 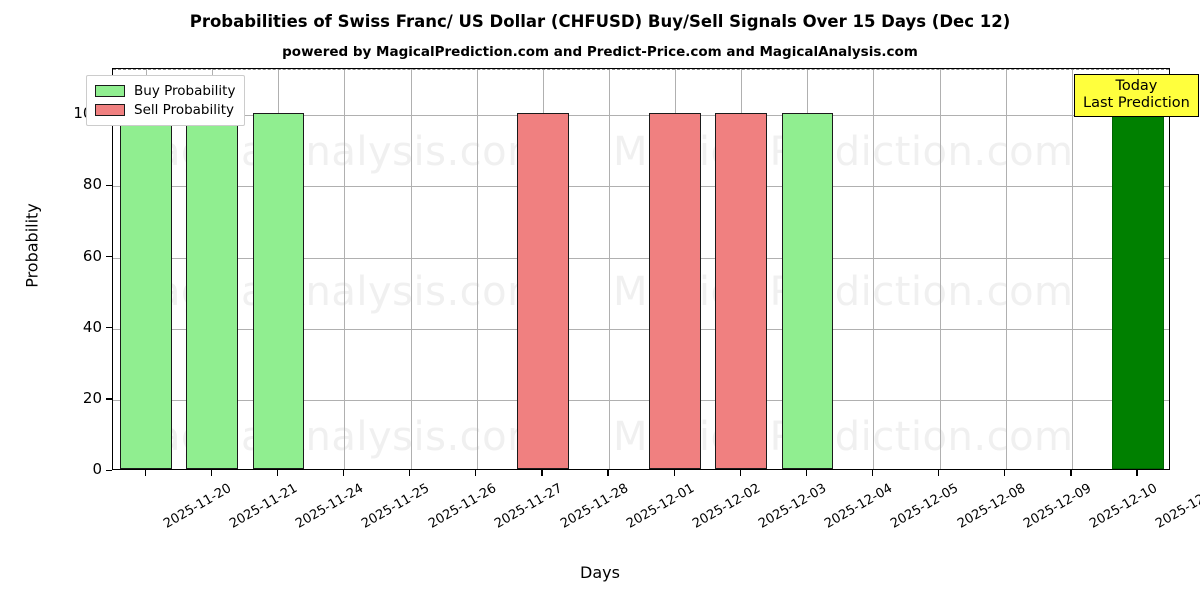 What do you see at coordinates (1136, 86) in the screenshot?
I see `today-annotation-line1: Today` at bounding box center [1136, 86].